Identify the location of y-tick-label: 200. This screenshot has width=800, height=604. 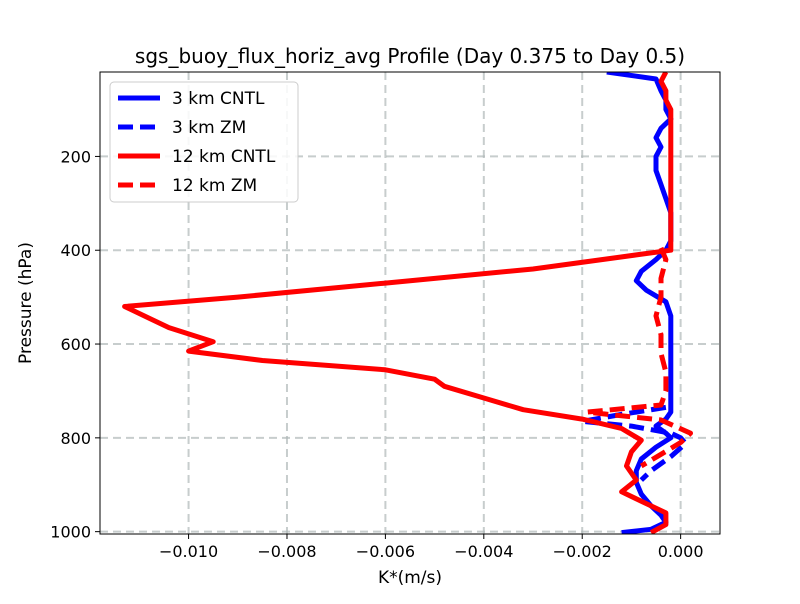
(75, 156).